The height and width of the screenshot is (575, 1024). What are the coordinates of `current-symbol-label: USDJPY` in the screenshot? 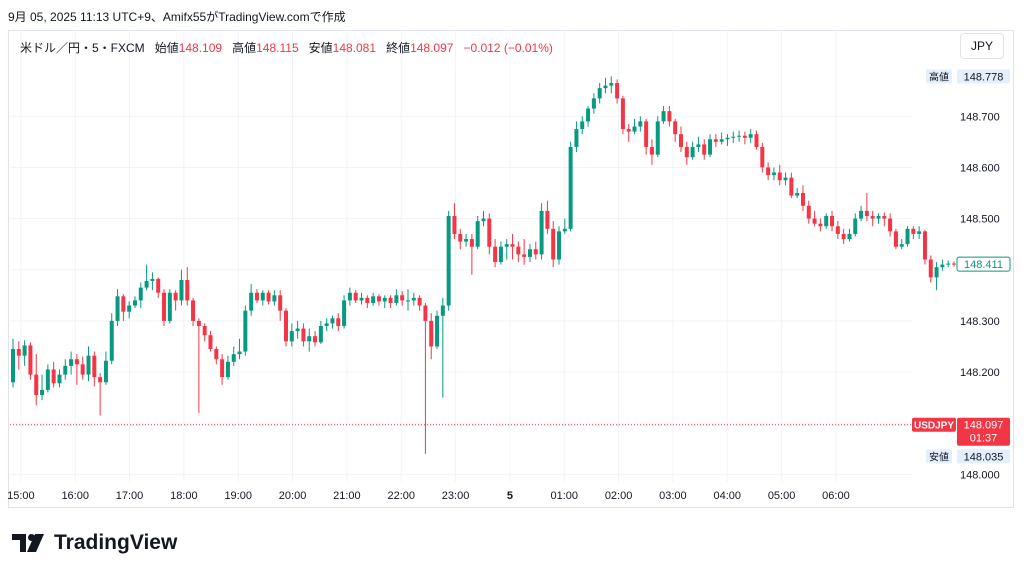 It's located at (934, 426).